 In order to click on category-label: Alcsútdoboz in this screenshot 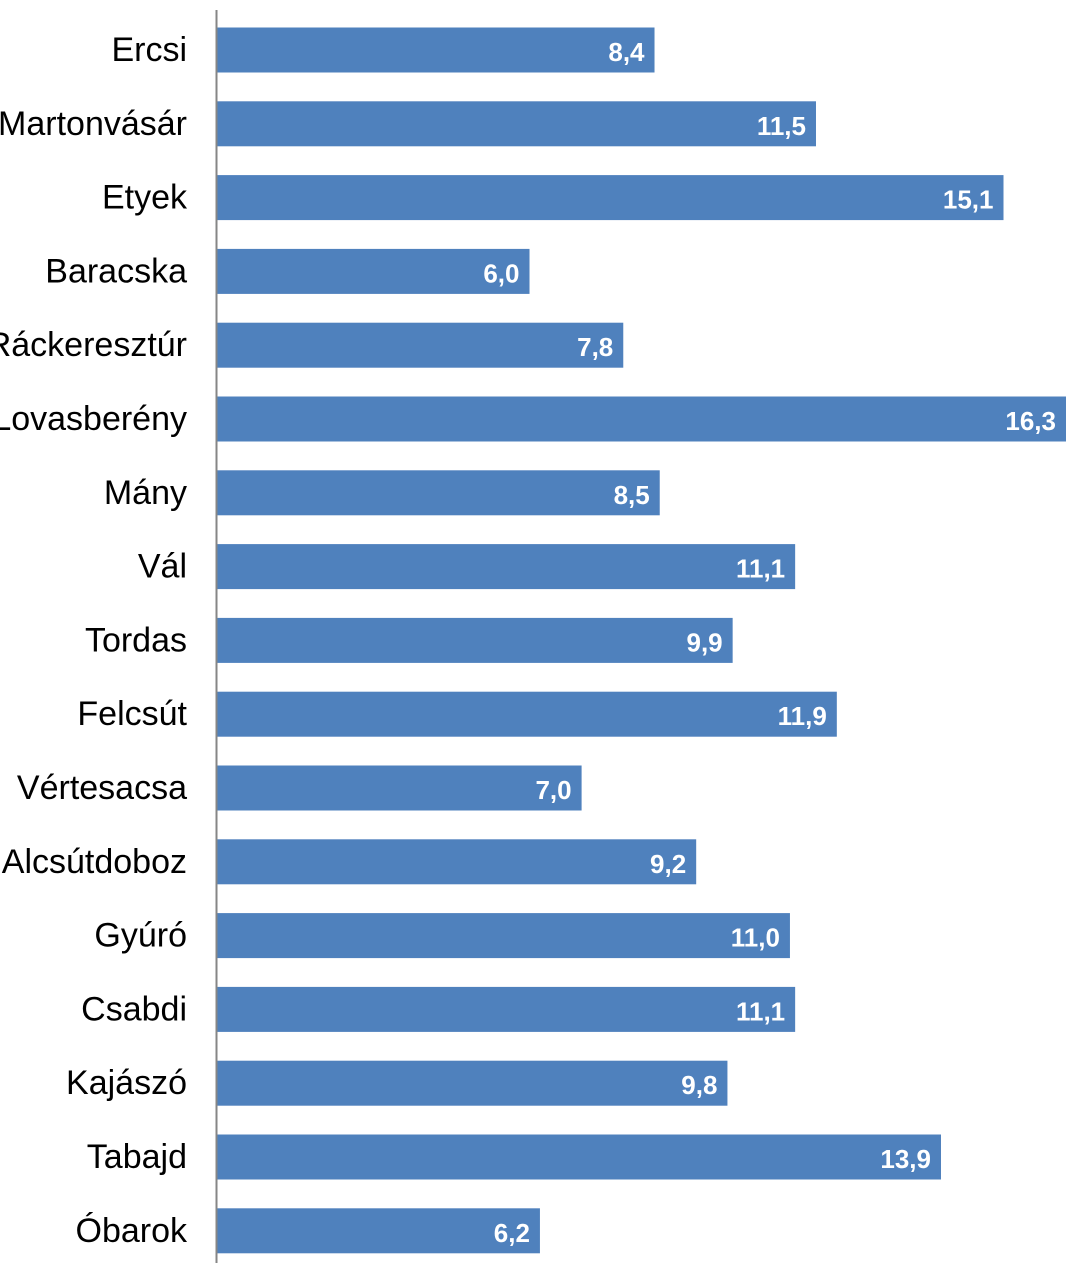, I will do `click(94, 862)`.